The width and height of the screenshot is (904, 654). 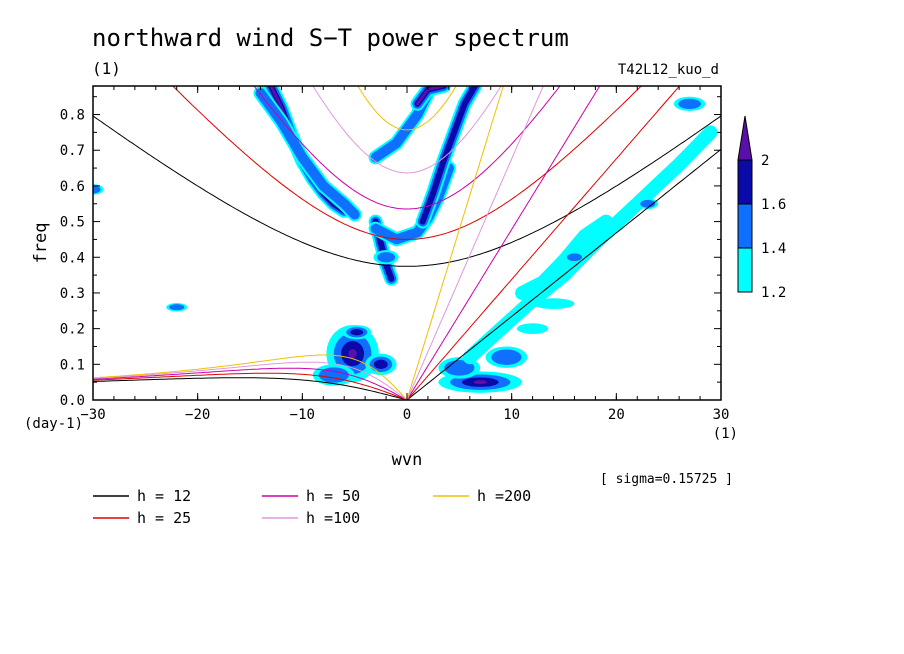 What do you see at coordinates (312, 507) in the screenshot?
I see `curve-legend: h = 12 h = 25 h = 50 h =100 h =200` at bounding box center [312, 507].